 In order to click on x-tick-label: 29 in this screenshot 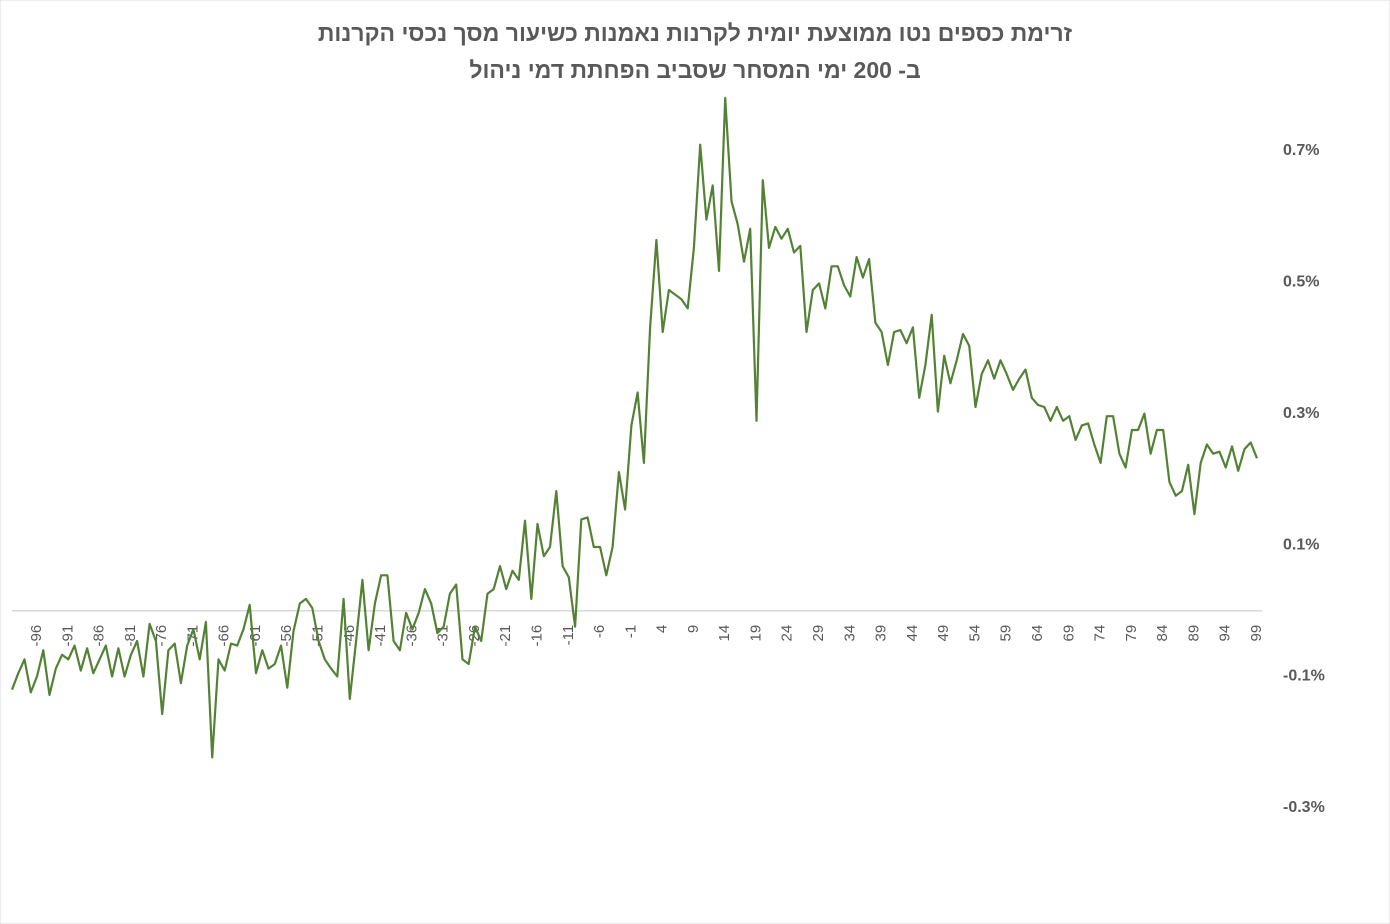, I will do `click(818, 633)`.